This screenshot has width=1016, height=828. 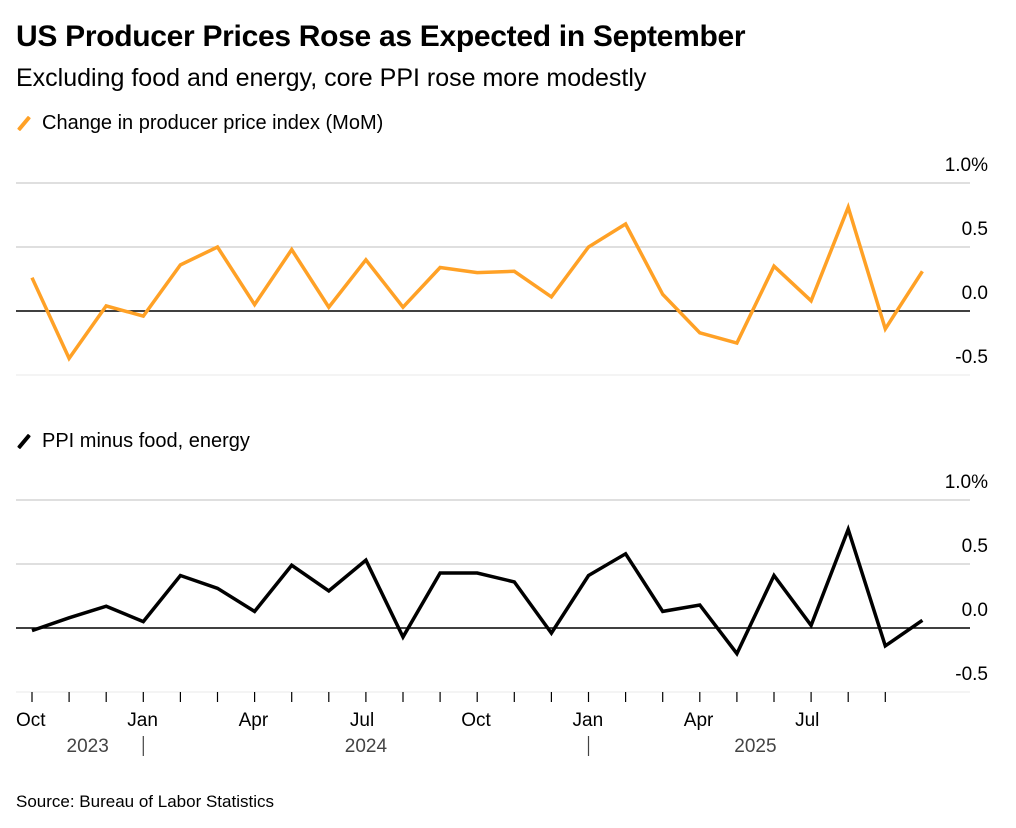 What do you see at coordinates (213, 123) in the screenshot?
I see `legend-label-headline: Change in producer price index (MoM)` at bounding box center [213, 123].